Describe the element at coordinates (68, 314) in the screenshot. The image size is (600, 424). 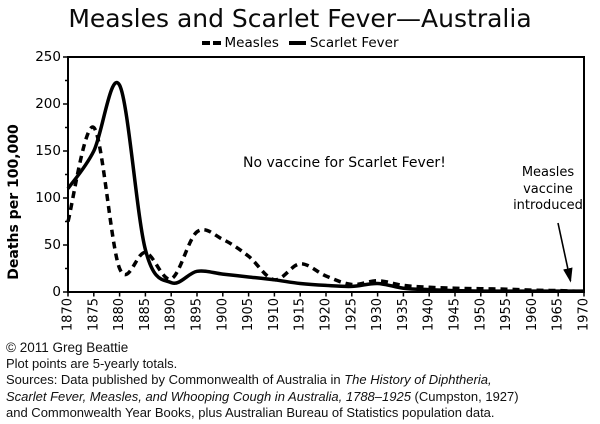
I see `x-tick-label: 1870` at that location.